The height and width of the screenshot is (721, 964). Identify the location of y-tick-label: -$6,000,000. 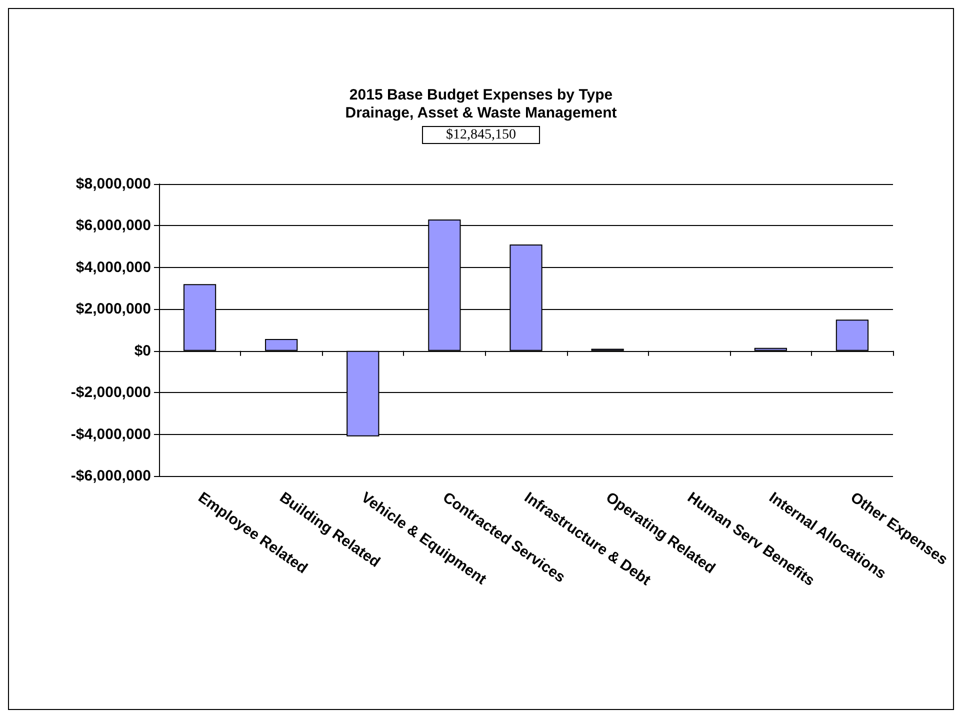
(110, 476).